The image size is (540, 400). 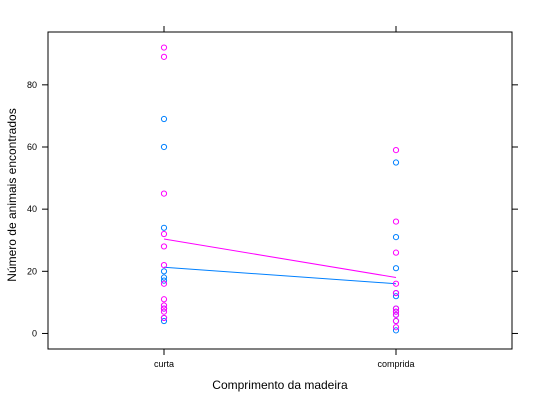 What do you see at coordinates (12, 194) in the screenshot?
I see `y-axis-title: Número de animais encontrados` at bounding box center [12, 194].